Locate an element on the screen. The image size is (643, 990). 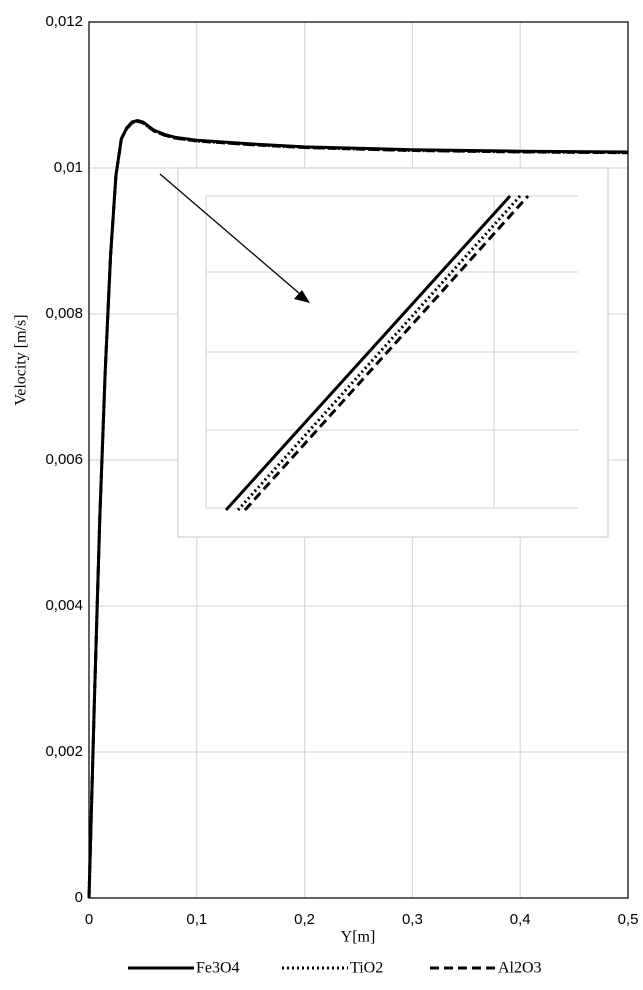
legend: Fe3O4 TiO2 Al2O3 is located at coordinates (335, 968).